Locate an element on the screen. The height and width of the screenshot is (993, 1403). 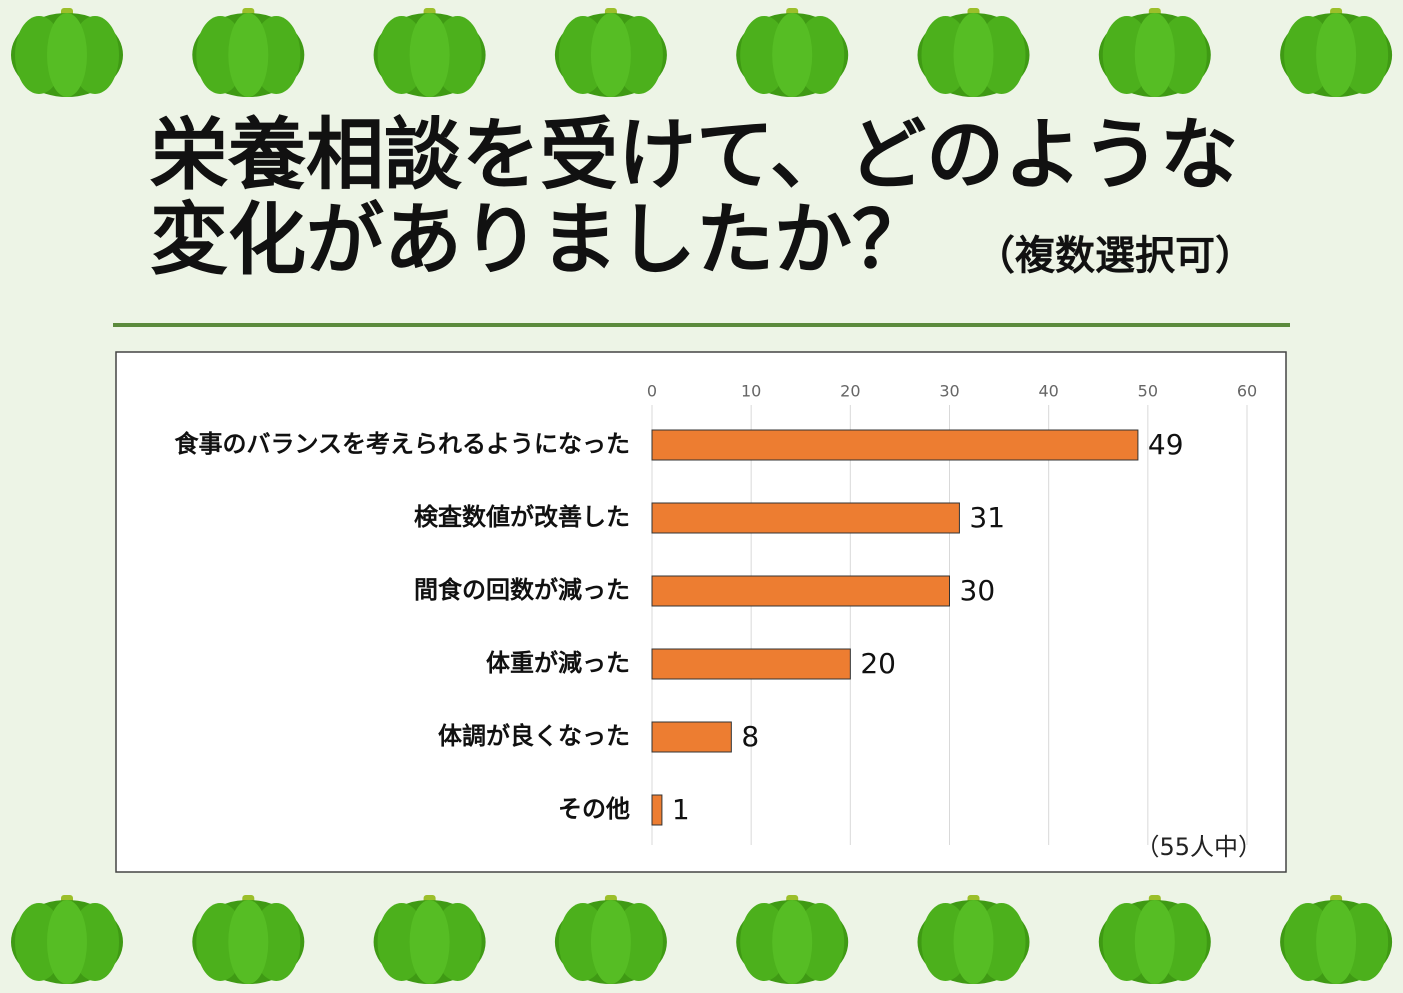
x-tick-label: 30 is located at coordinates (949, 391).